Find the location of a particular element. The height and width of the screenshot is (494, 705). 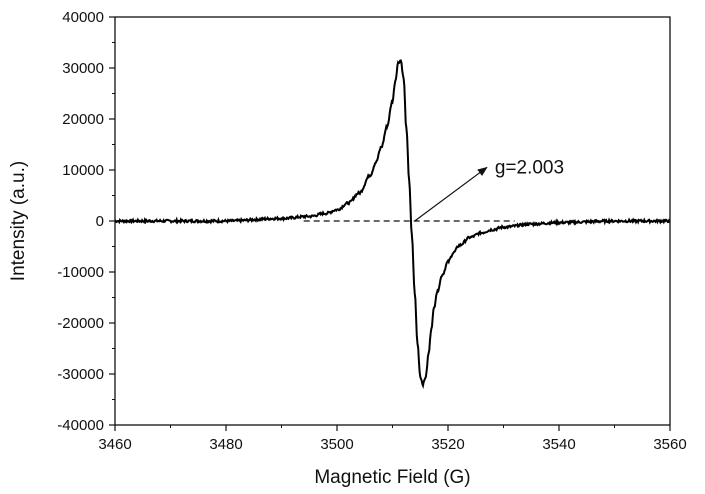

y-tick-label: -20000 is located at coordinates (80, 323).